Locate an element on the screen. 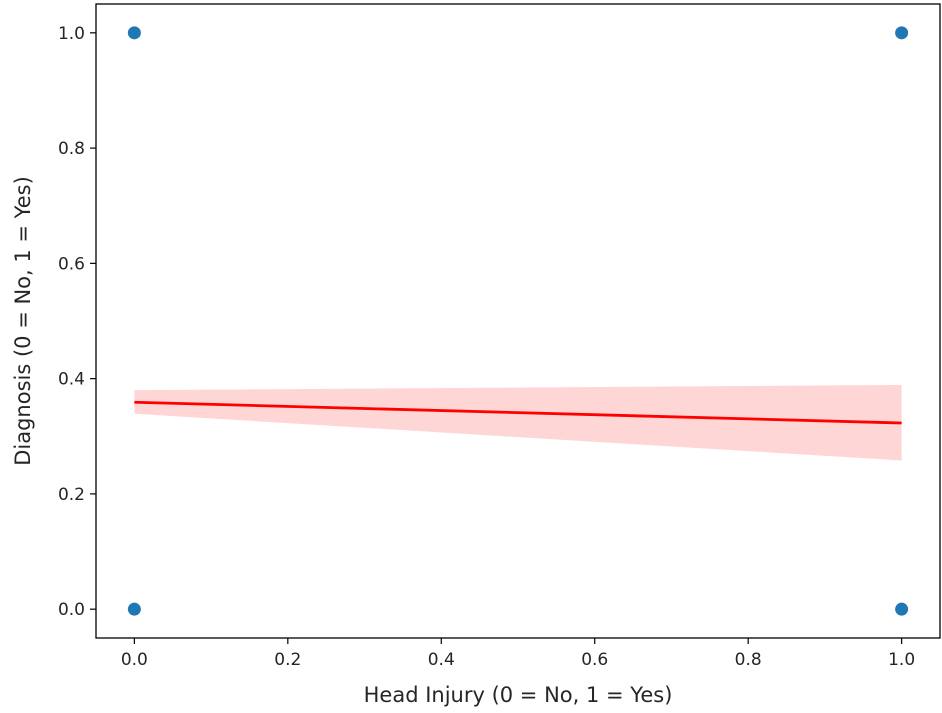 This screenshot has width=942, height=713. y-tick-label: 0.6 is located at coordinates (71, 264).